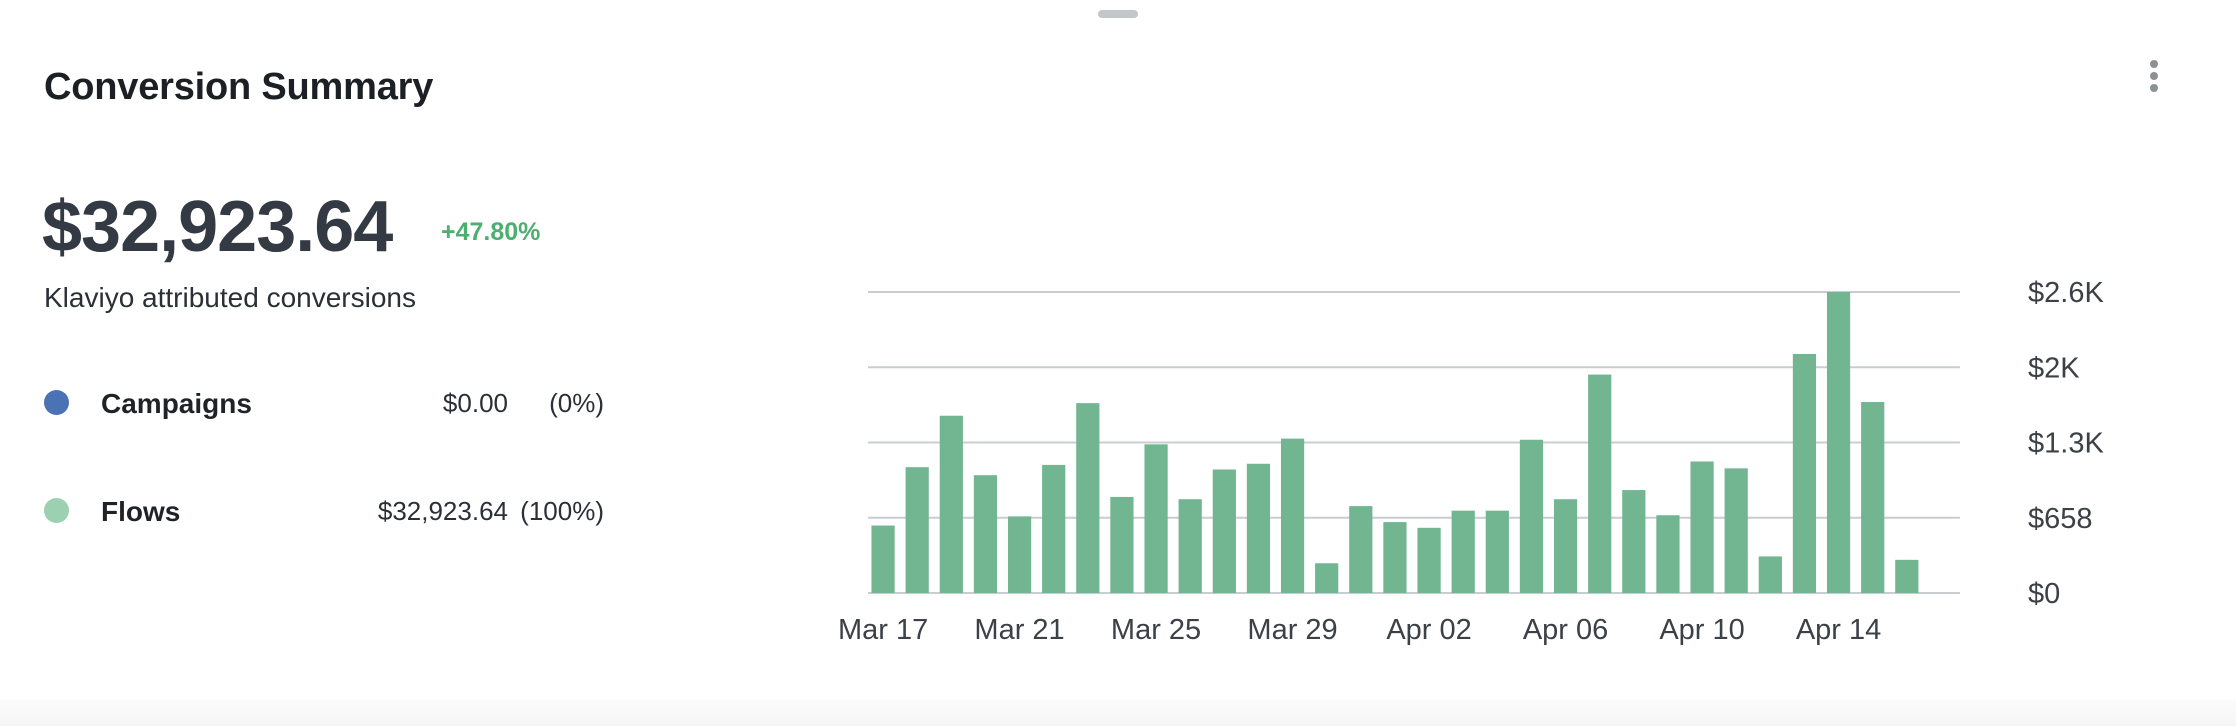 Image resolution: width=2236 pixels, height=726 pixels. I want to click on legend-name: Campaigns, so click(176, 403).